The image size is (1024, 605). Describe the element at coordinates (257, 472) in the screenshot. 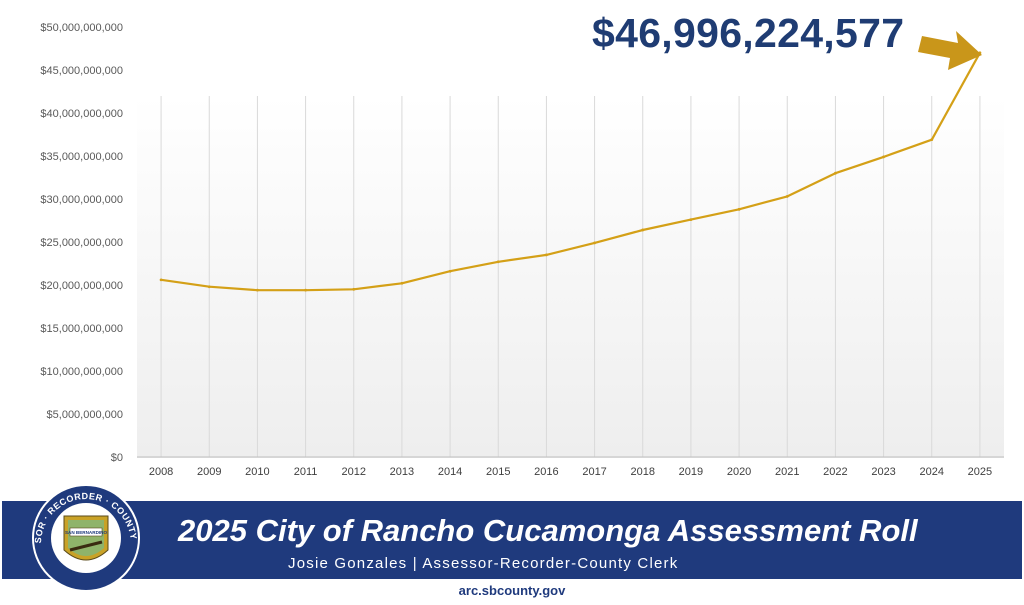

I see `x-tick-label: 2010` at that location.